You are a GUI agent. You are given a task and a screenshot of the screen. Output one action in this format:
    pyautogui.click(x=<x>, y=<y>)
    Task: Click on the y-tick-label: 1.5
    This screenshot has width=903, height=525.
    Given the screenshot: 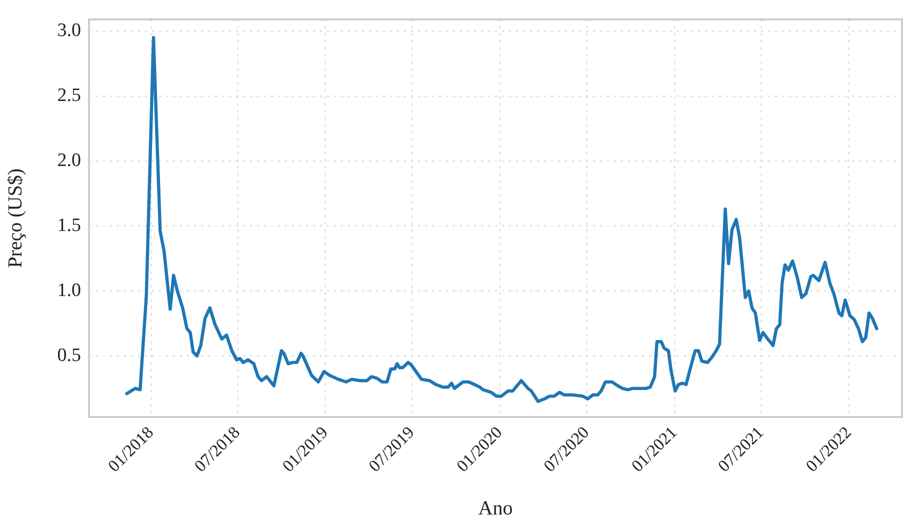 What is the action you would take?
    pyautogui.click(x=69, y=225)
    